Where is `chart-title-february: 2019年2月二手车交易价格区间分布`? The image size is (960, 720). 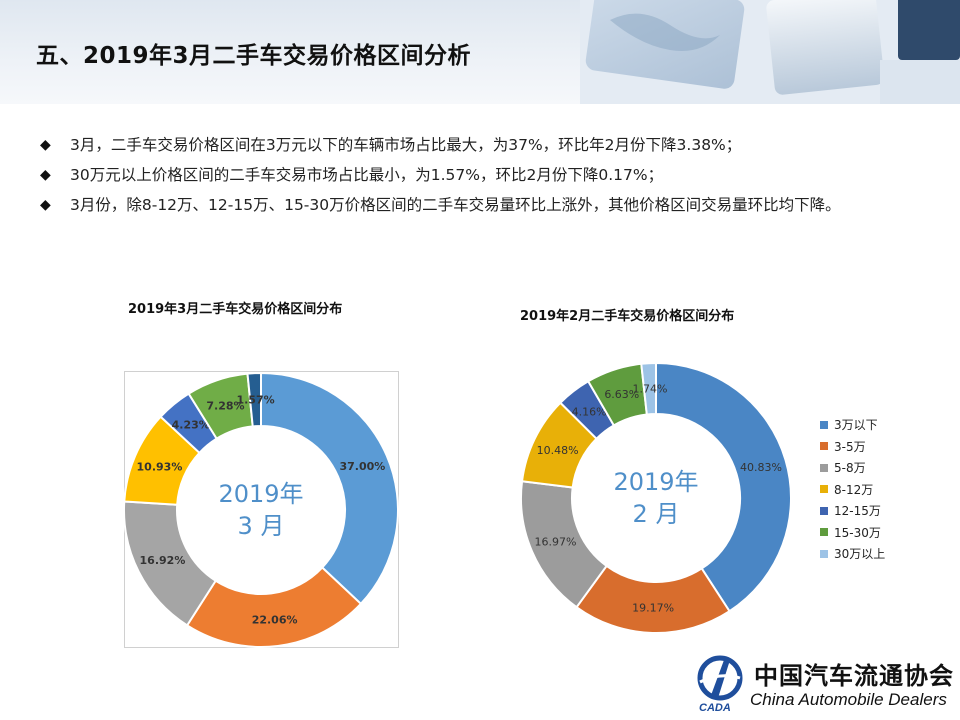
chart-title-february: 2019年2月二手车交易价格区间分布 is located at coordinates (627, 316).